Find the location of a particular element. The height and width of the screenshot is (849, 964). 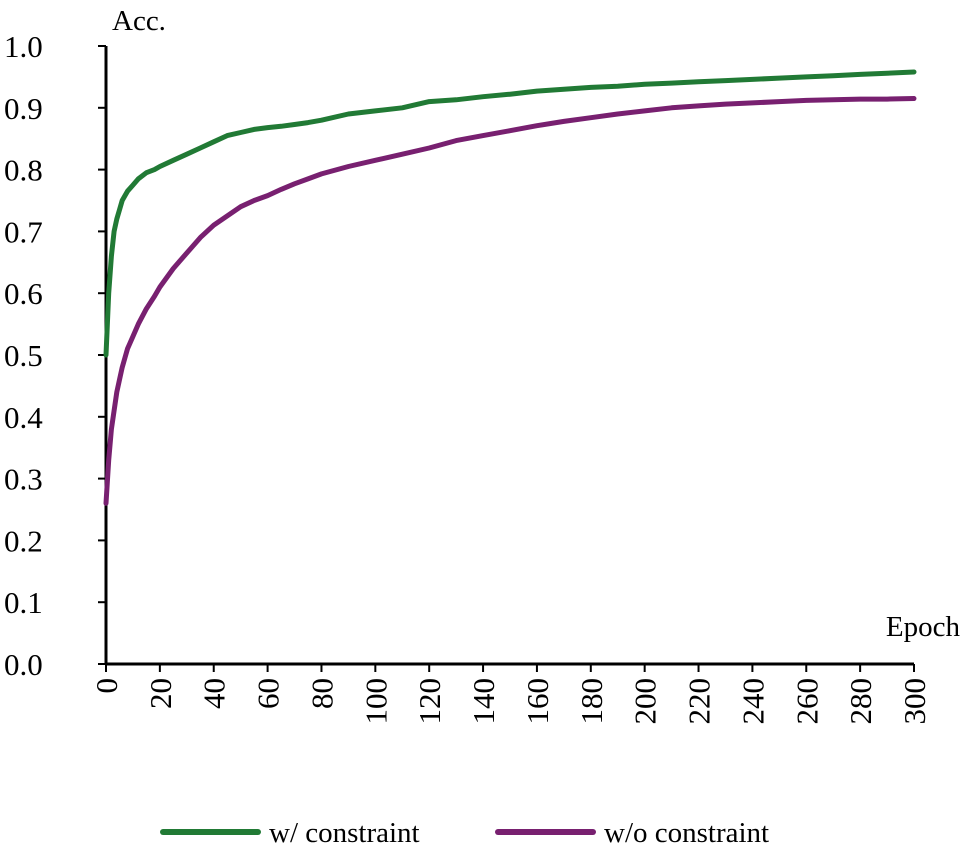

x-axis-title: Epoch is located at coordinates (923, 627).